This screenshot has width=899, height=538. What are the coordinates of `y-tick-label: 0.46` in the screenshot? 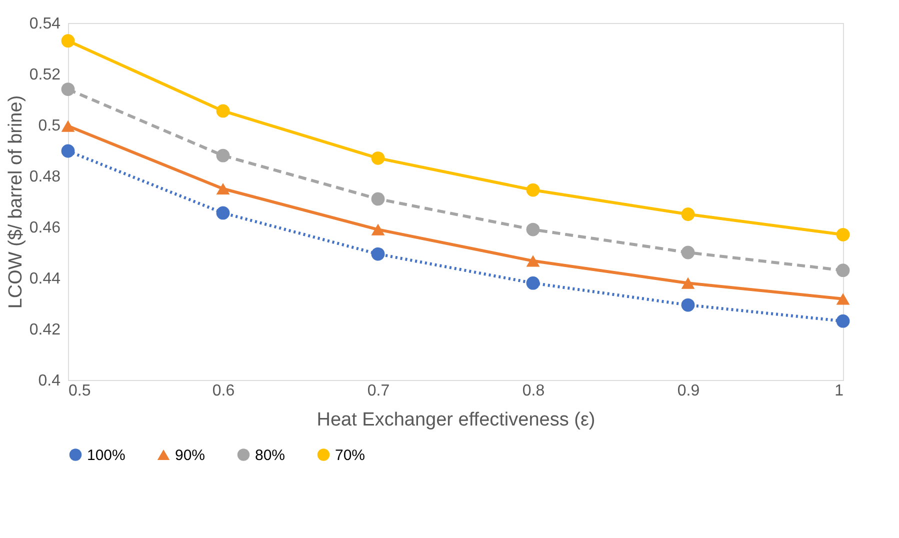 It's located at (45, 228).